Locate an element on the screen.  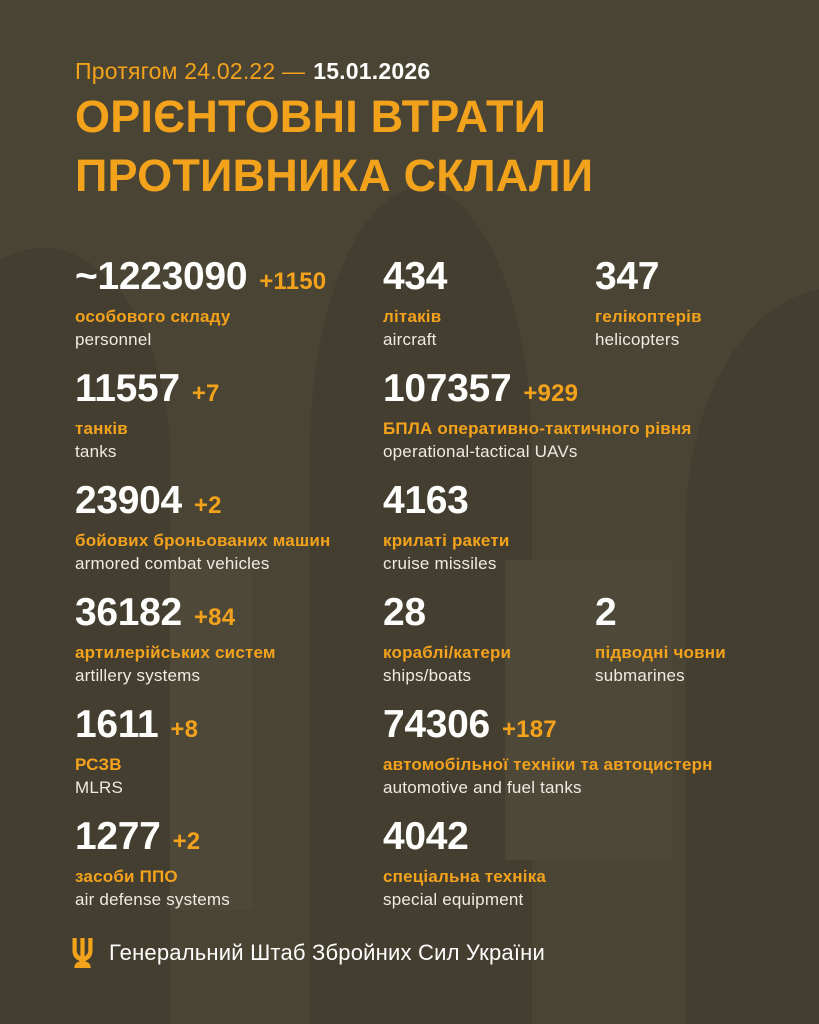
stat-aircraft: 434 літаків aircraft is located at coordinates (489, 310).